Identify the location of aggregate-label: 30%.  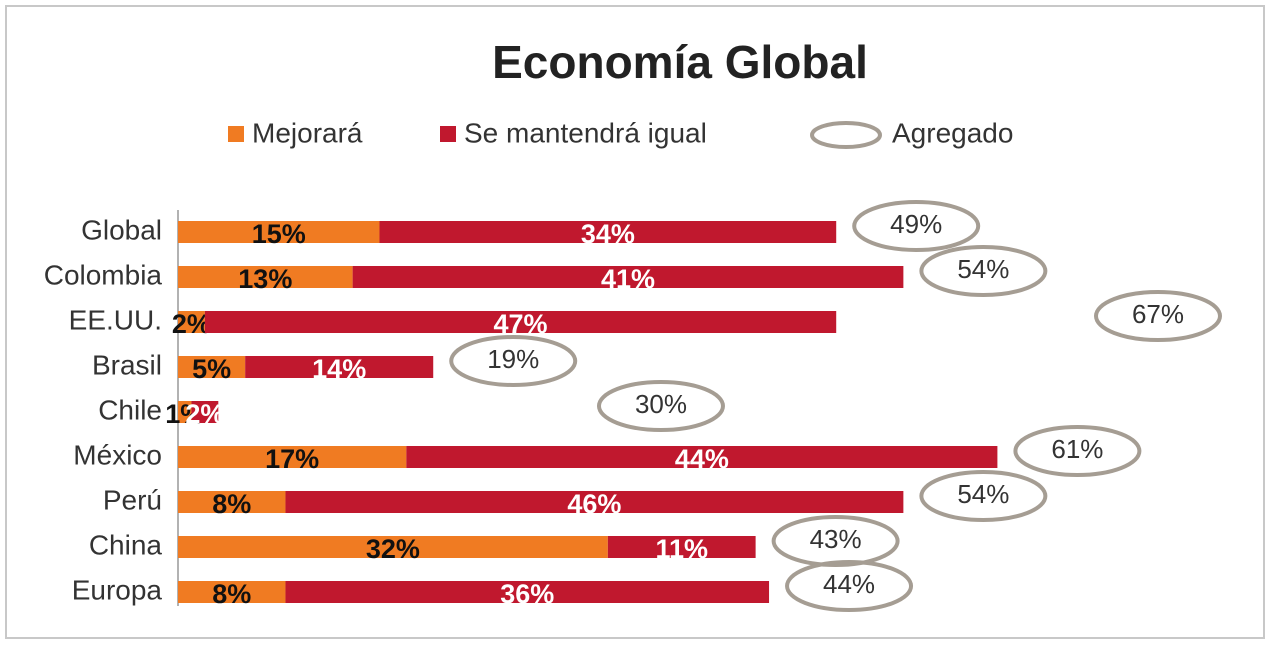
(661, 404).